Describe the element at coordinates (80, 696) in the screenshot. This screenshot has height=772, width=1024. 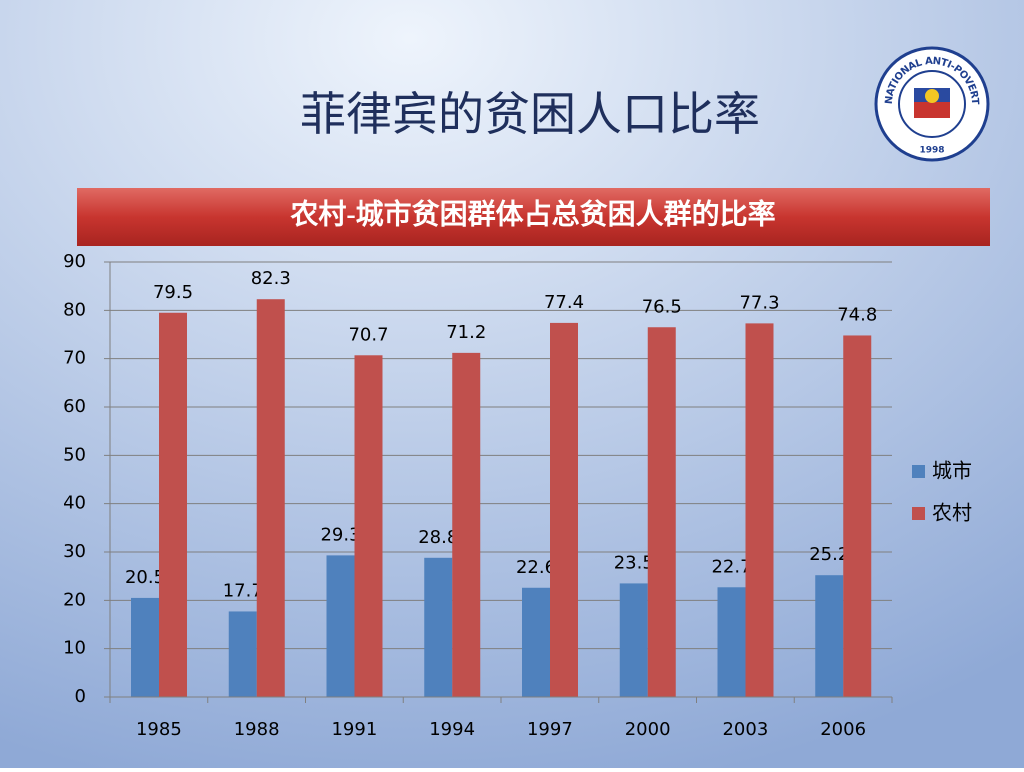
I see `y-tick-label: 0` at that location.